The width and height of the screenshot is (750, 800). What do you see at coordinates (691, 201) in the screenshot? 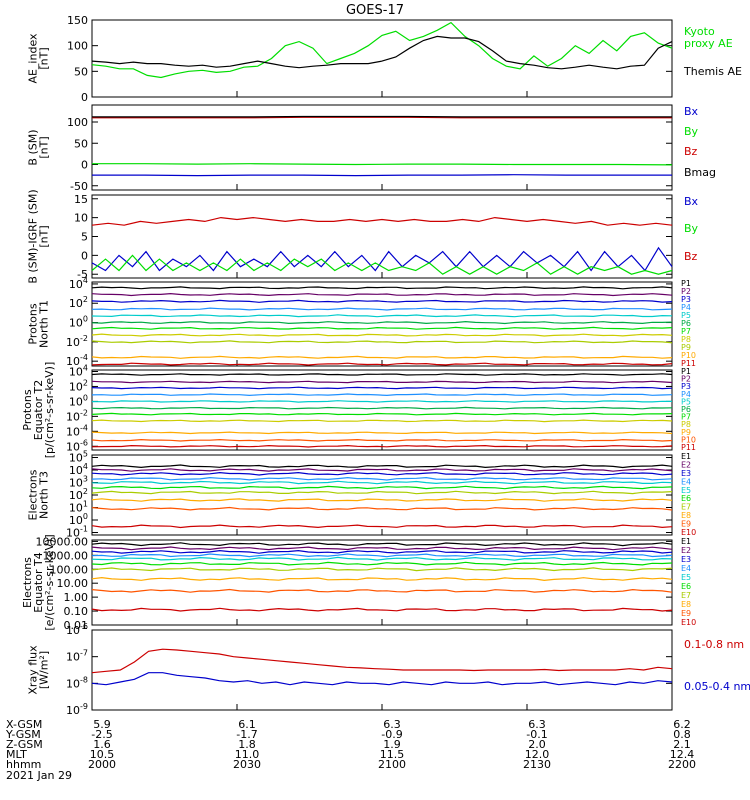
I see `legend-label: Bx` at bounding box center [691, 201].